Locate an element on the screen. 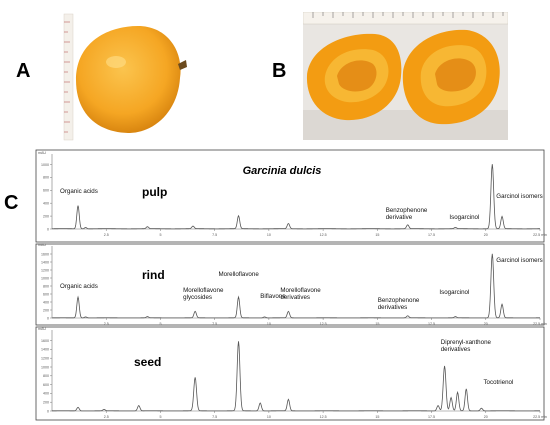  annotation-label: Benzophenone derivatives is located at coordinates (399, 304).